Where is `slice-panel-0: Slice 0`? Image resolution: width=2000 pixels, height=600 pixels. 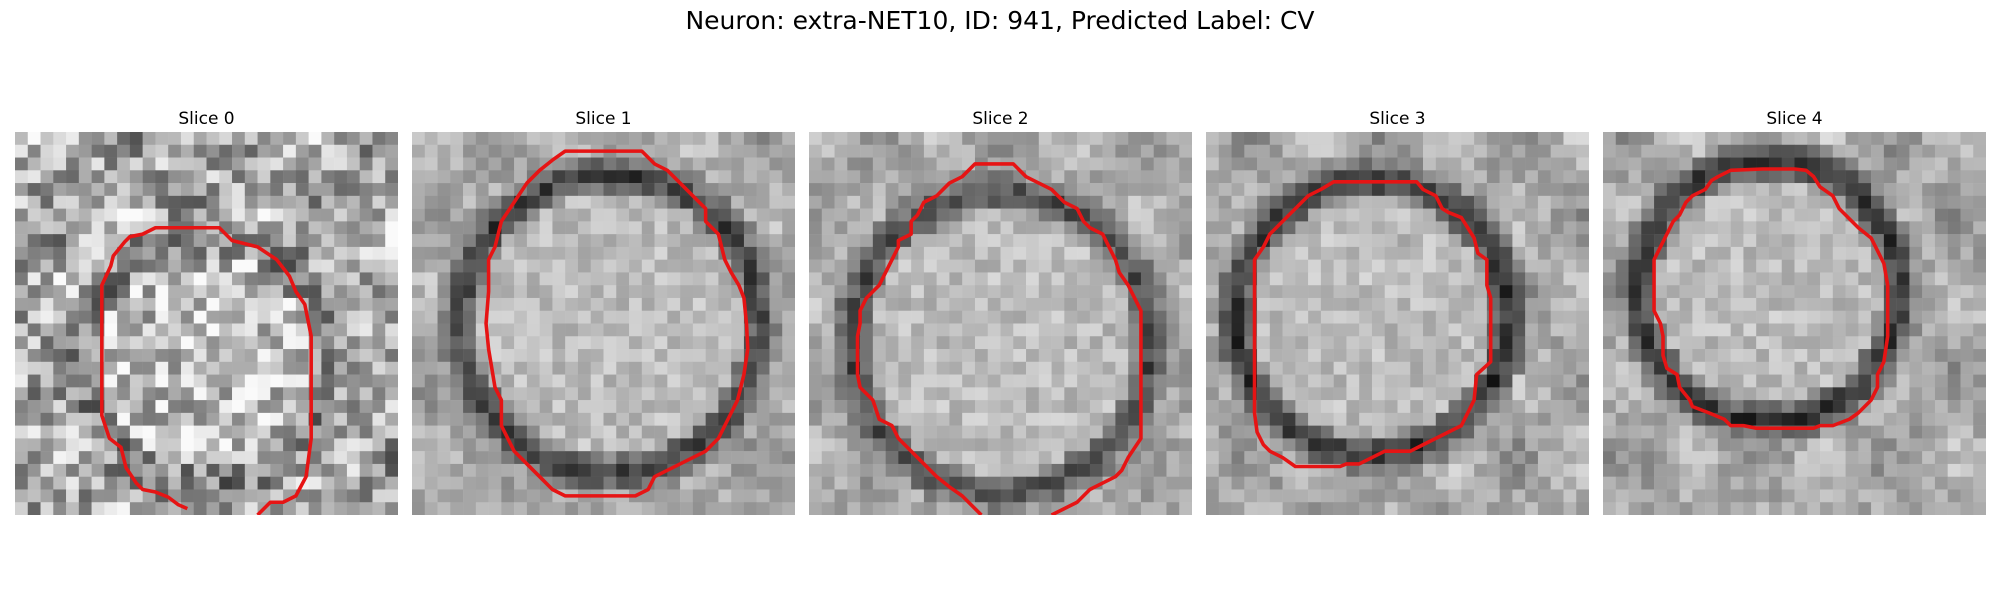 slice-panel-0: Slice 0 is located at coordinates (206, 311).